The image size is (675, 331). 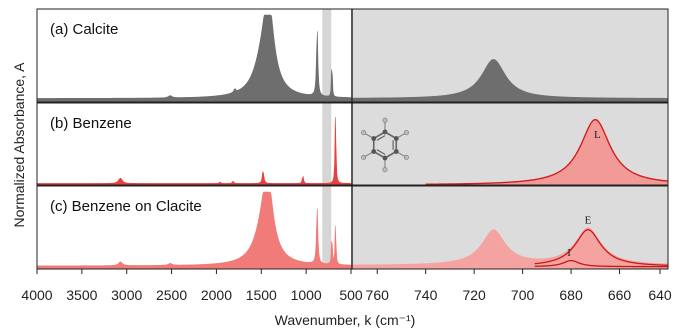 I want to click on x-tick-label-left-6: 1000, so click(x=306, y=295).